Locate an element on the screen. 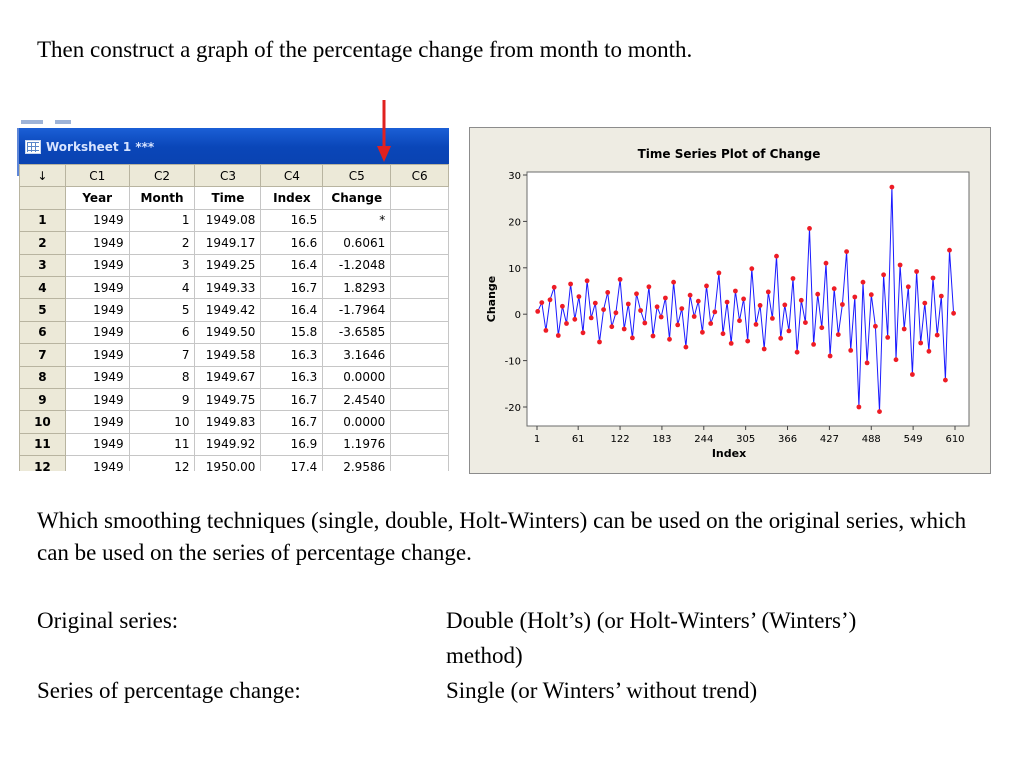  data-cell: 1949.92 is located at coordinates (228, 444).